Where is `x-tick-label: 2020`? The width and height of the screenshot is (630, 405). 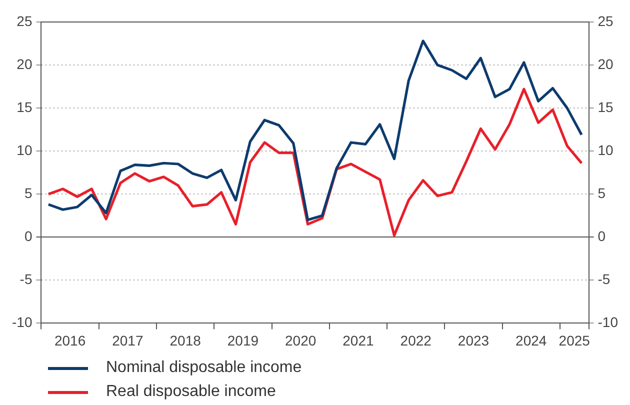
x-tick-label: 2020 is located at coordinates (300, 340).